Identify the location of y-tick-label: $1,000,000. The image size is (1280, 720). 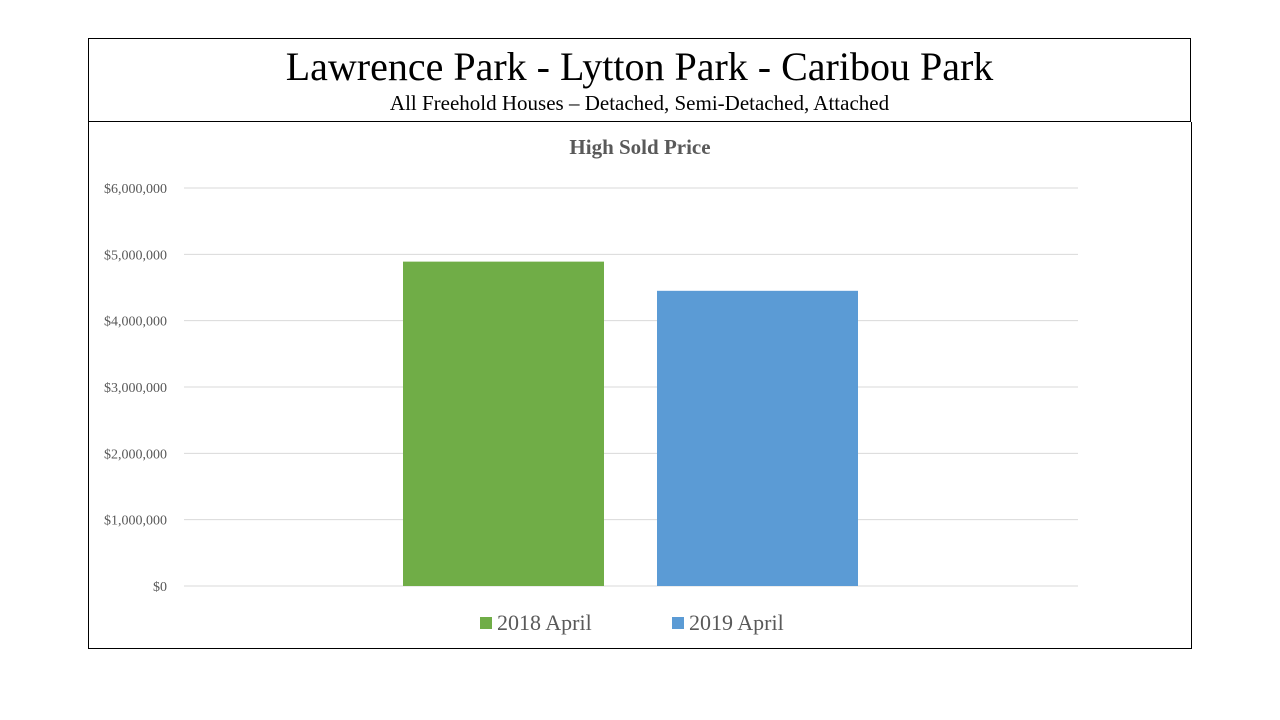
(135, 521).